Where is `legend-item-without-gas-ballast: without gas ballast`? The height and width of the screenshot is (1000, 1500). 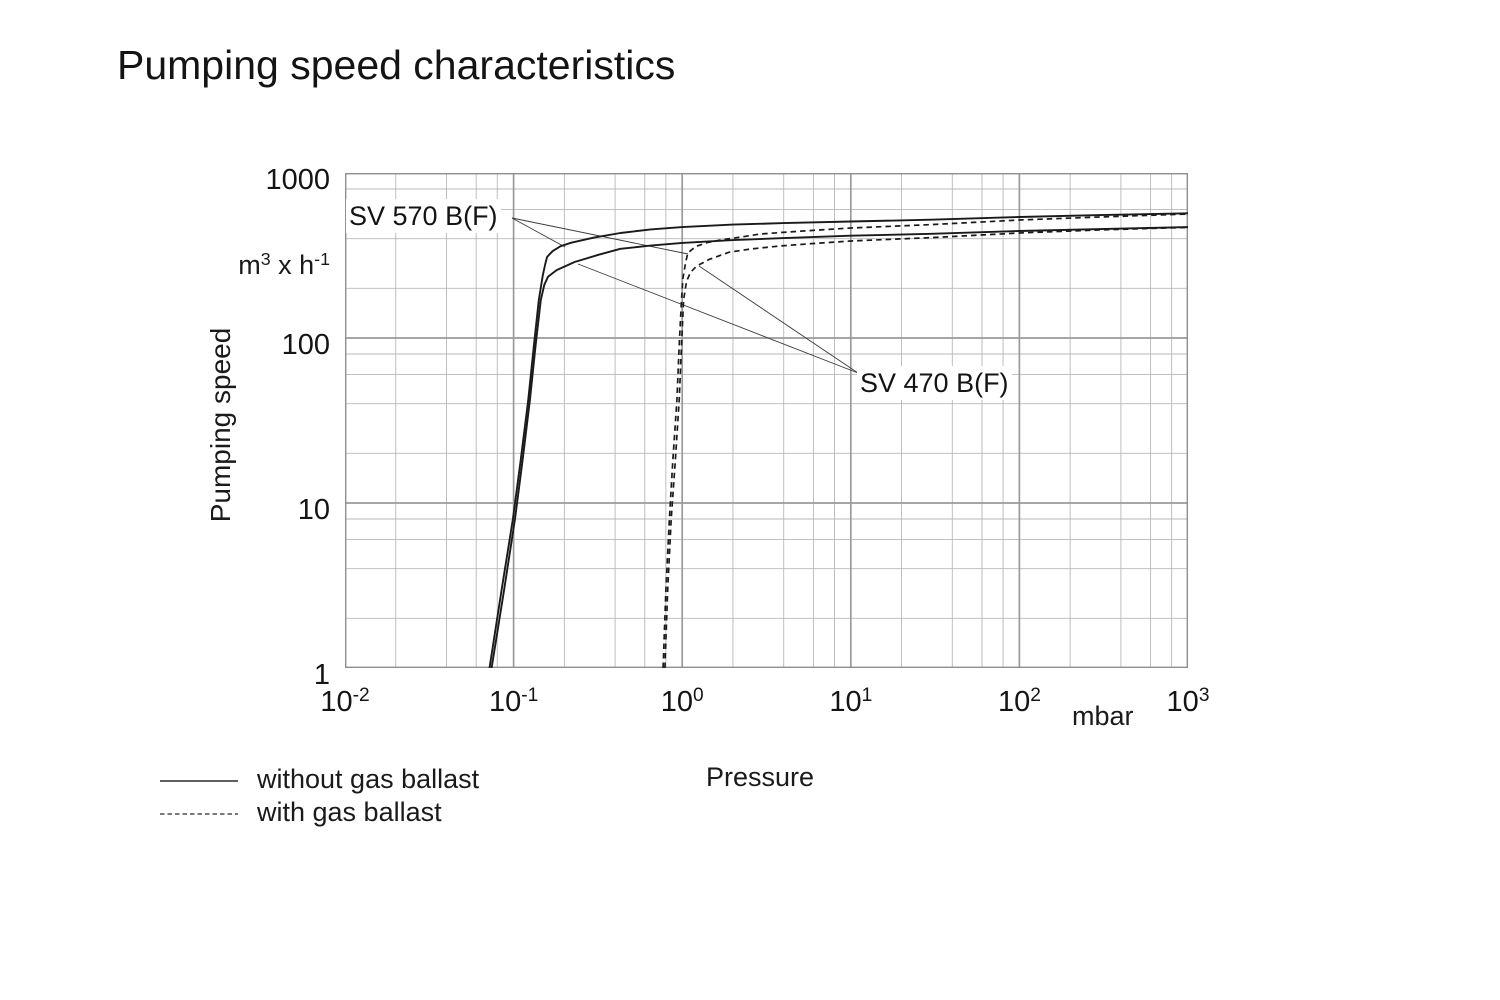
legend-item-without-gas-ballast: without gas ballast is located at coordinates (319, 779).